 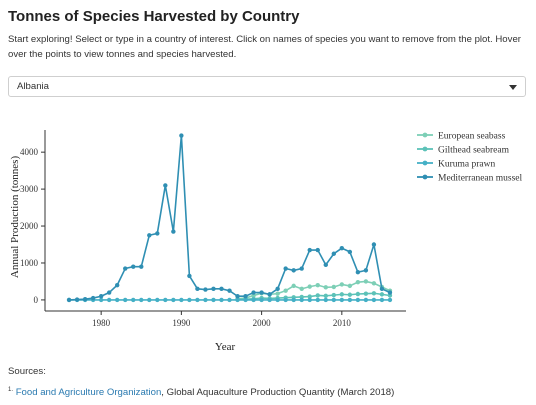 I want to click on legend-item: Mediterranean mussel, so click(x=470, y=179).